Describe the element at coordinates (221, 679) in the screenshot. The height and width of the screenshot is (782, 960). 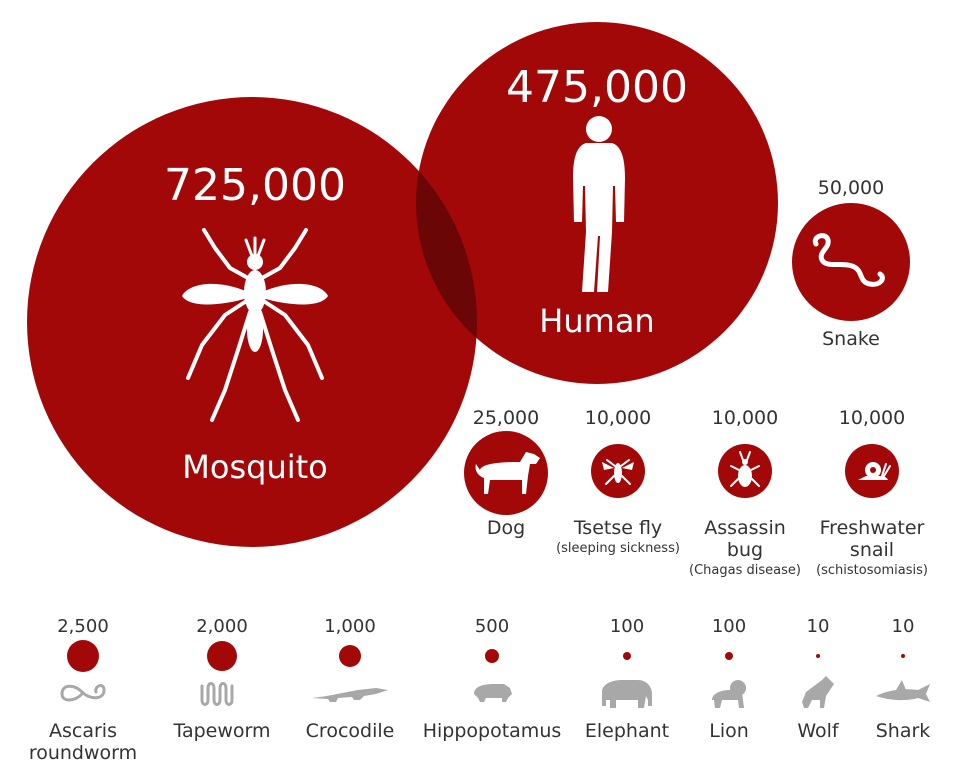
I see `bubble-group-tapeworm: 2,000 Tapeworm` at that location.